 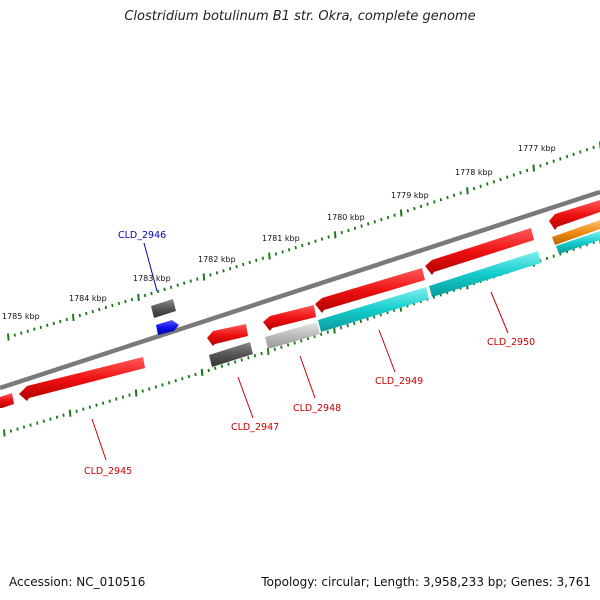 What do you see at coordinates (217, 259) in the screenshot?
I see `ruler-label-1782: 1782 kbp` at bounding box center [217, 259].